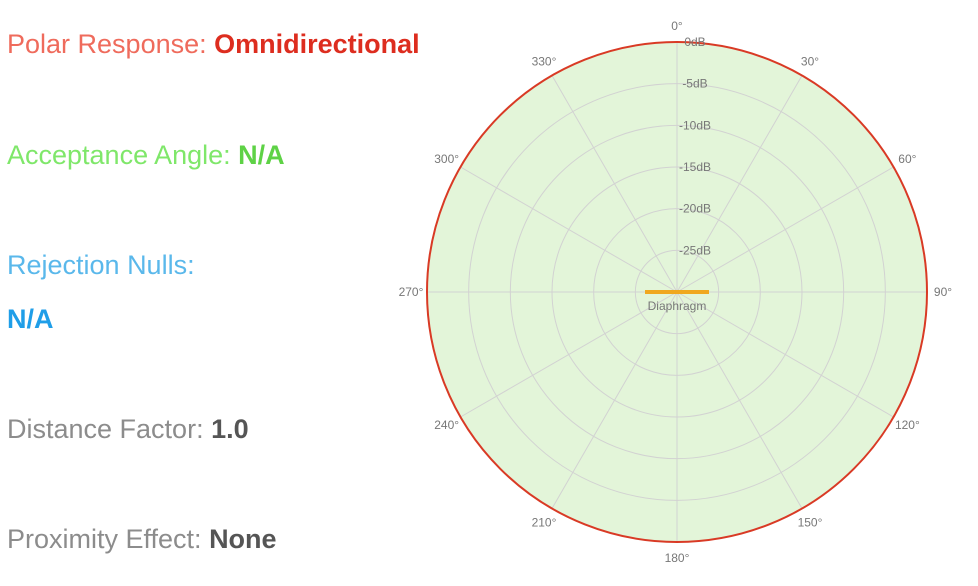  I want to click on angle-label-150: 150°, so click(810, 522).